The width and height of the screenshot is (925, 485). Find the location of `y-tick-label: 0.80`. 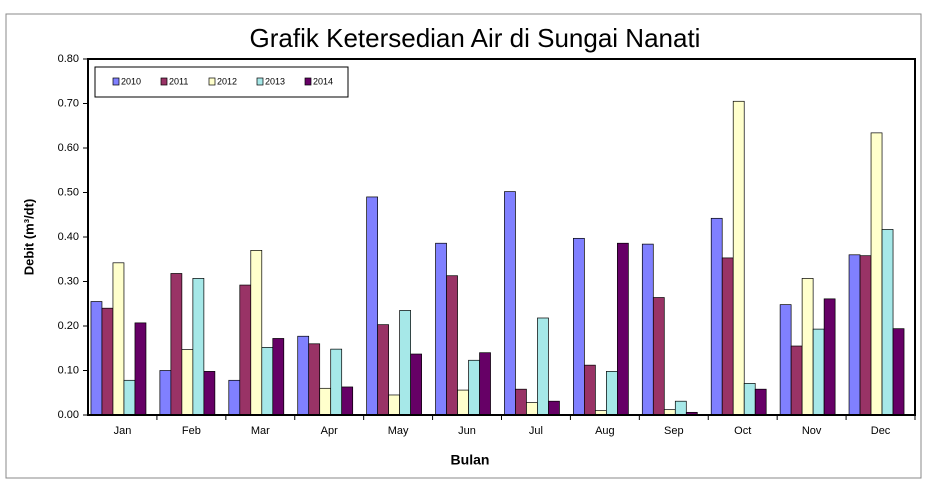

y-tick-label: 0.80 is located at coordinates (68, 59).